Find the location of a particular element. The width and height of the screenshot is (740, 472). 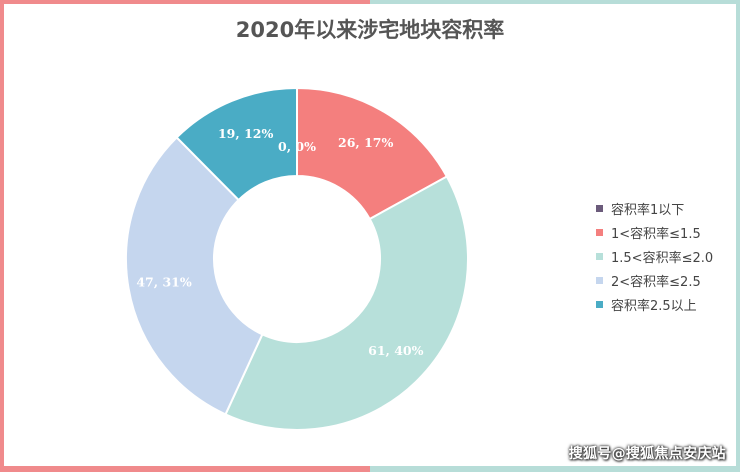

legend-label: 2<容积率≤2.5 is located at coordinates (656, 282).